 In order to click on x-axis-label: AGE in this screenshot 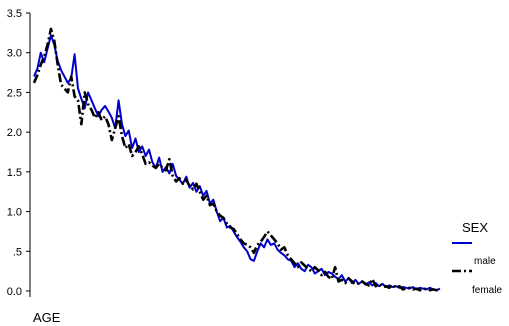, I will do `click(47, 317)`.